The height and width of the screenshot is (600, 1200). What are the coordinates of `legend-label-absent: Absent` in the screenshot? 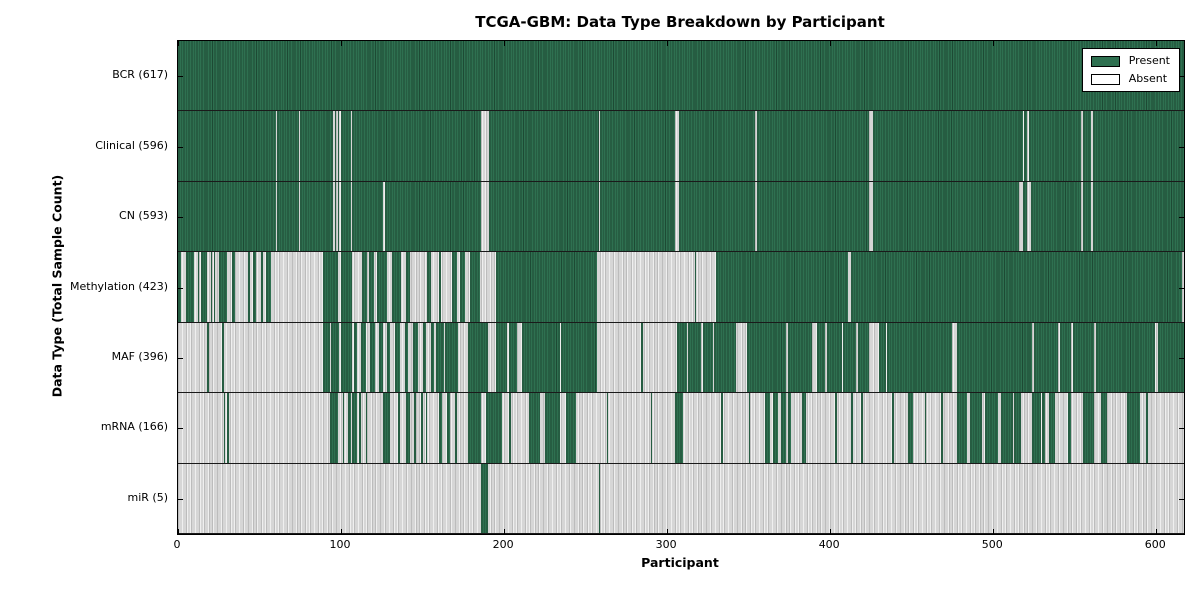 It's located at (1148, 78).